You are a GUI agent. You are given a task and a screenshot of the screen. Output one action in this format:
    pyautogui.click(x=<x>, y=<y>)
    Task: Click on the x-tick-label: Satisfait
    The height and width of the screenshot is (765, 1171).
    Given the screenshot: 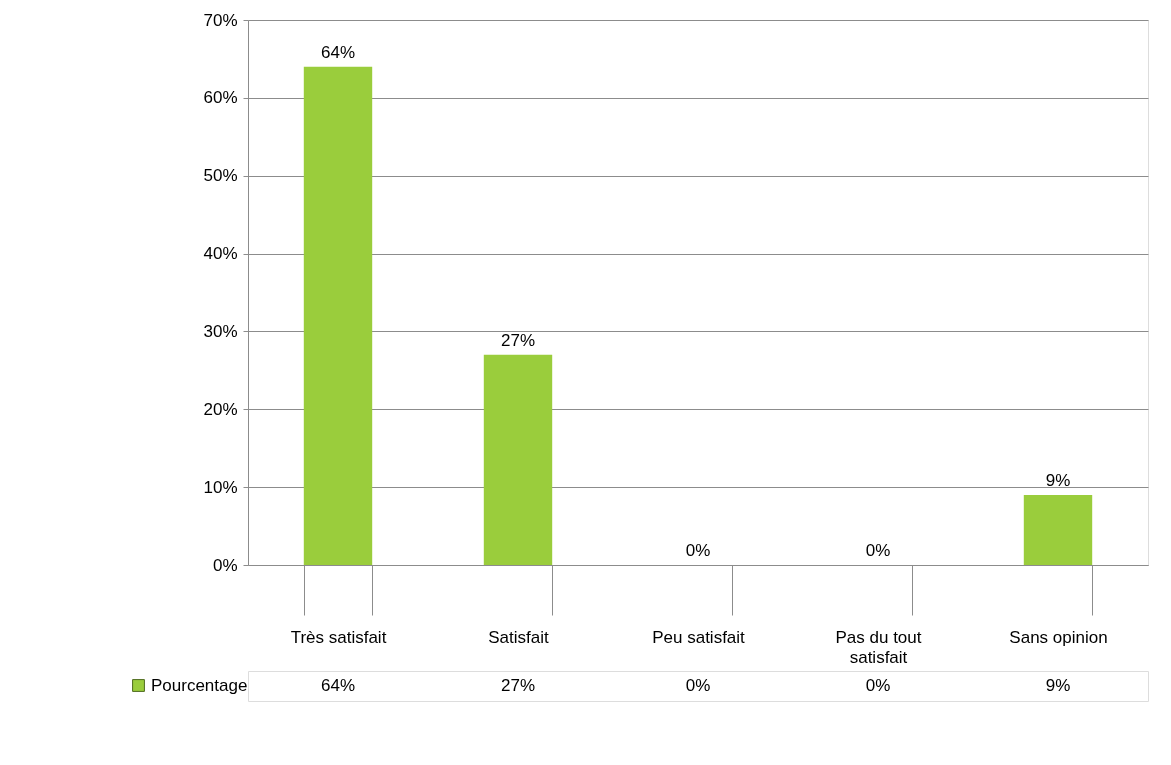 What is the action you would take?
    pyautogui.click(x=519, y=637)
    